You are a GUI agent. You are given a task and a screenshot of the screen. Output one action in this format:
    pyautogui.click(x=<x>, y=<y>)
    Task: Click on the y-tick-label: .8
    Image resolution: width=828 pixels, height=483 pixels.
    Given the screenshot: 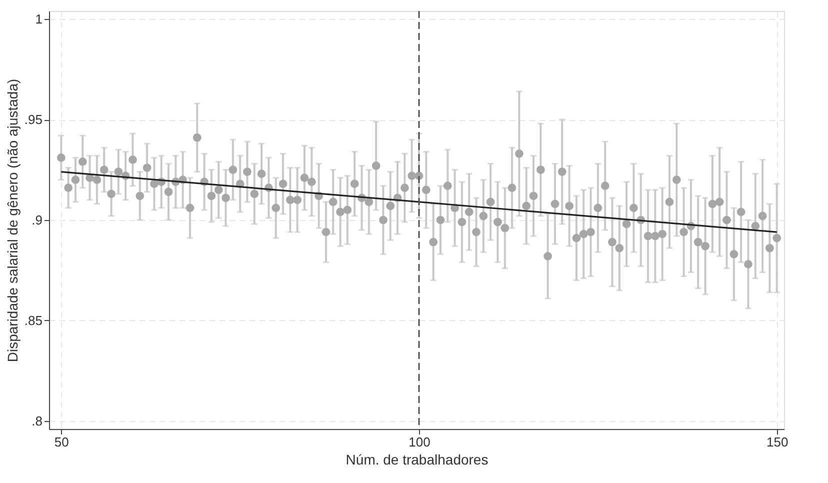 What is the action you would take?
    pyautogui.click(x=37, y=420)
    